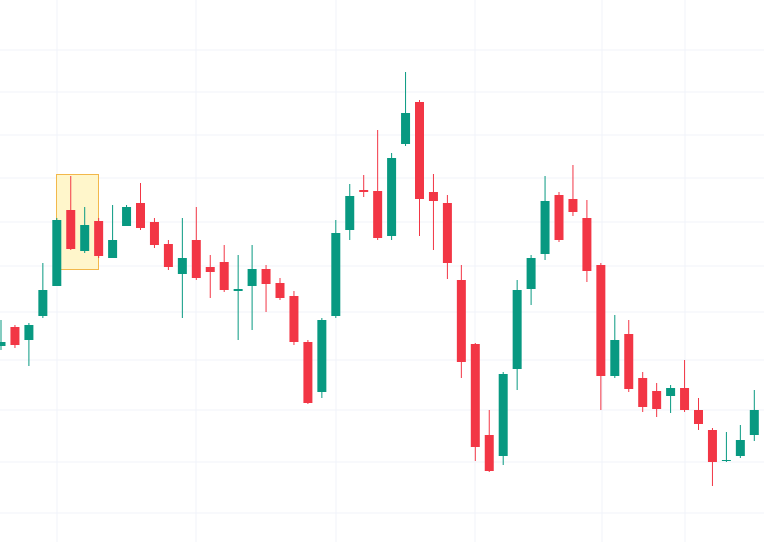 This screenshot has width=764, height=542. Describe the element at coordinates (77, 222) in the screenshot. I see `highlight-box` at that location.